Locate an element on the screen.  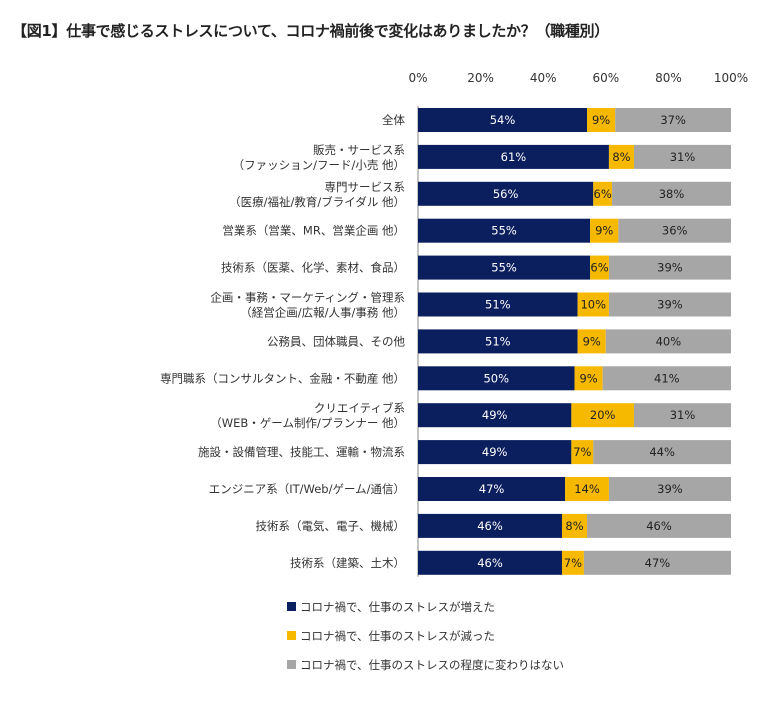
data-label: 10% is located at coordinates (593, 305).